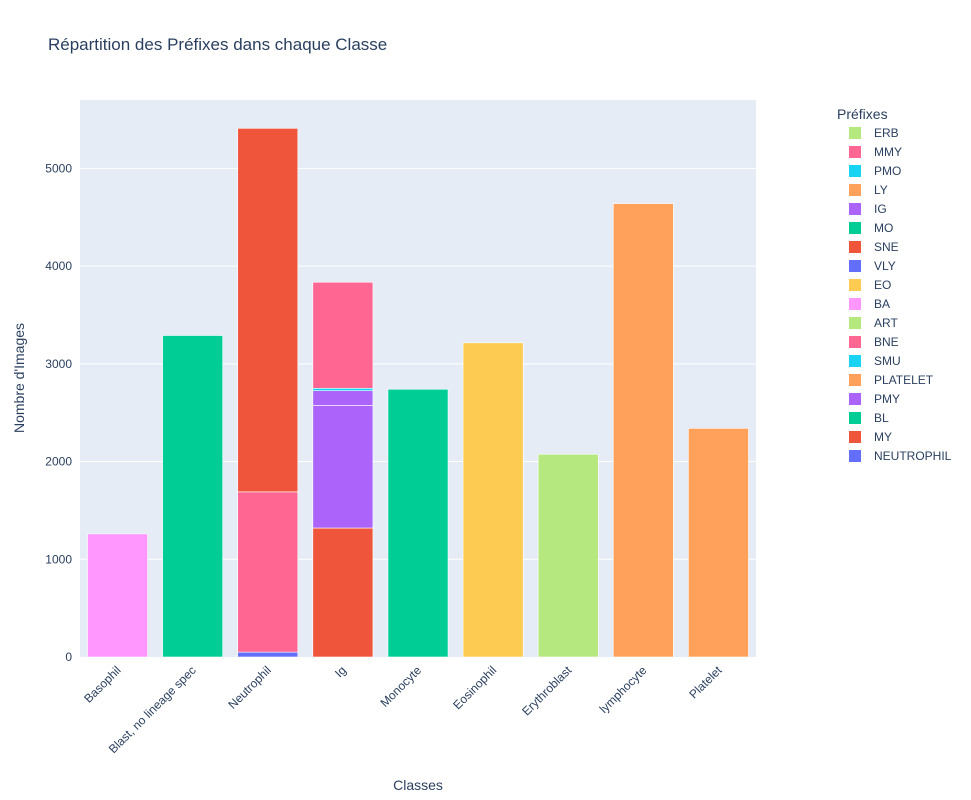 This screenshot has height=800, width=971. Describe the element at coordinates (886, 133) in the screenshot. I see `legend-label-erb: ERB` at that location.